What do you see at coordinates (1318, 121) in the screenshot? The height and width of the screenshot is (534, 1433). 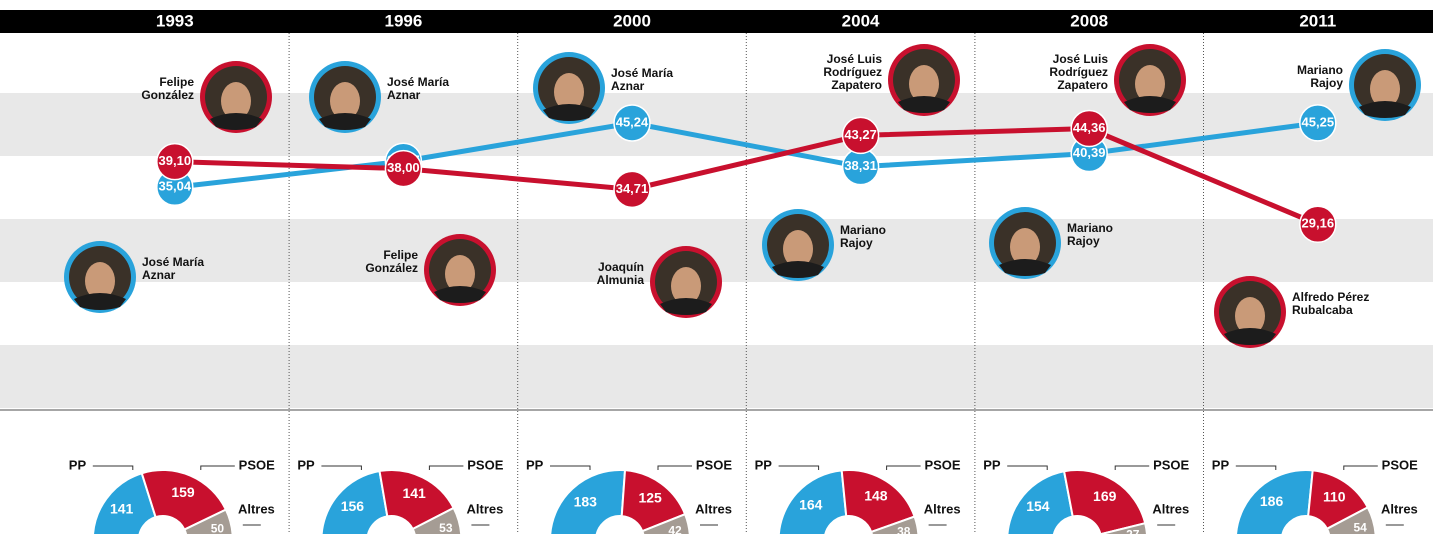 I see `data-label: 45,25` at bounding box center [1318, 121].